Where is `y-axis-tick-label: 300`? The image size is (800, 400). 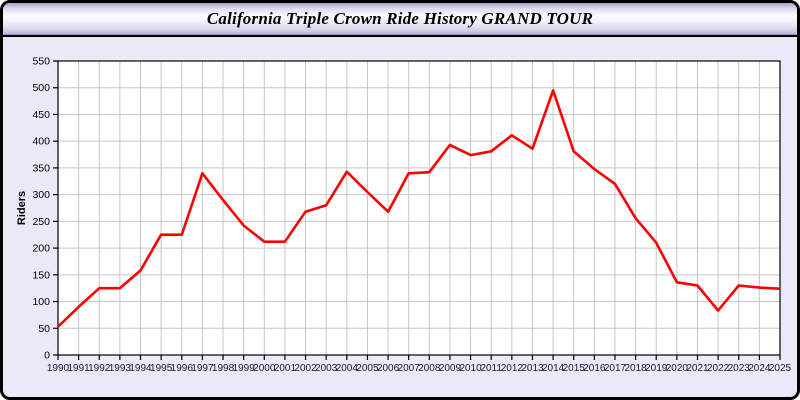 y-axis-tick-label: 300 is located at coordinates (41, 195).